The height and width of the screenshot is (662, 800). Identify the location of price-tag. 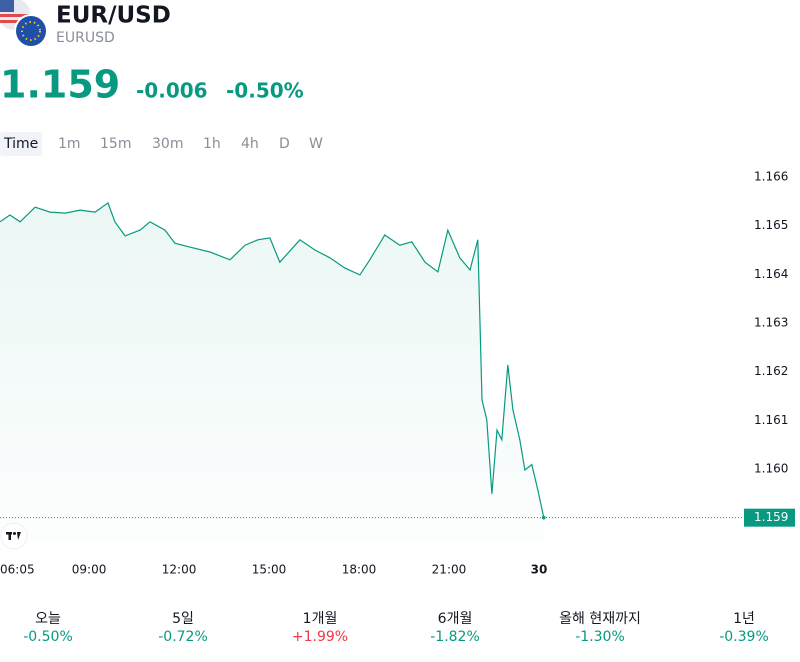
(769, 517).